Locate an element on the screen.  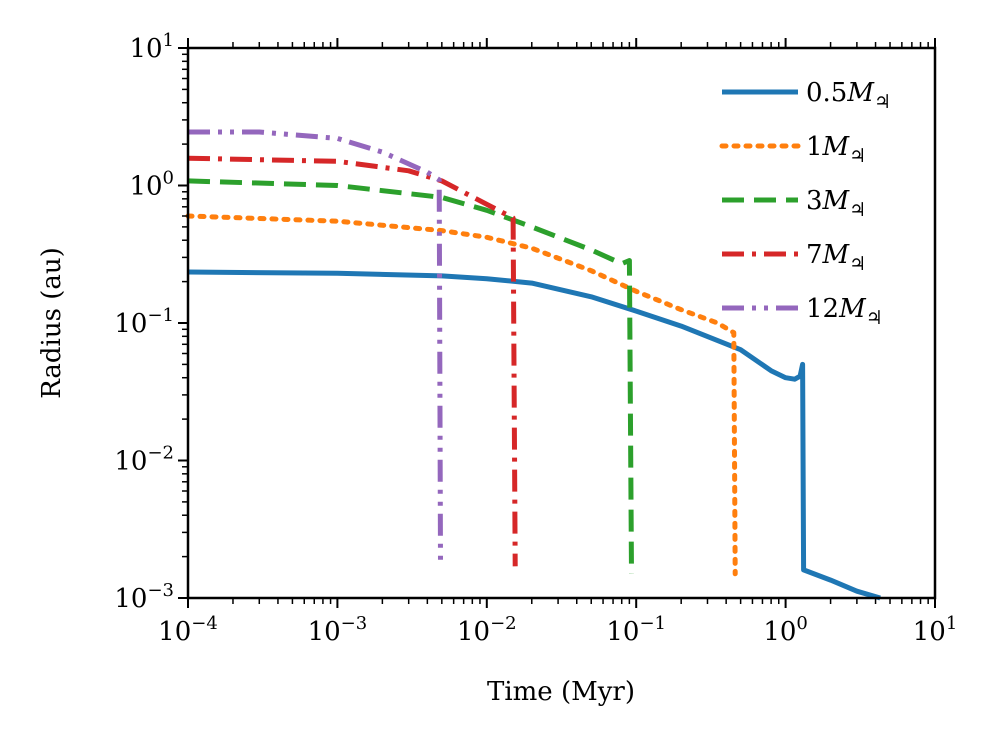
x-tick-label: 10⁻² is located at coordinates (487, 630).